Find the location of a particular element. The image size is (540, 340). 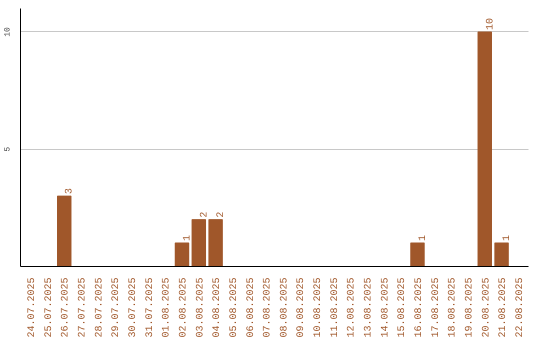

x-tick-label: 02.08.2025 is located at coordinates (184, 307).